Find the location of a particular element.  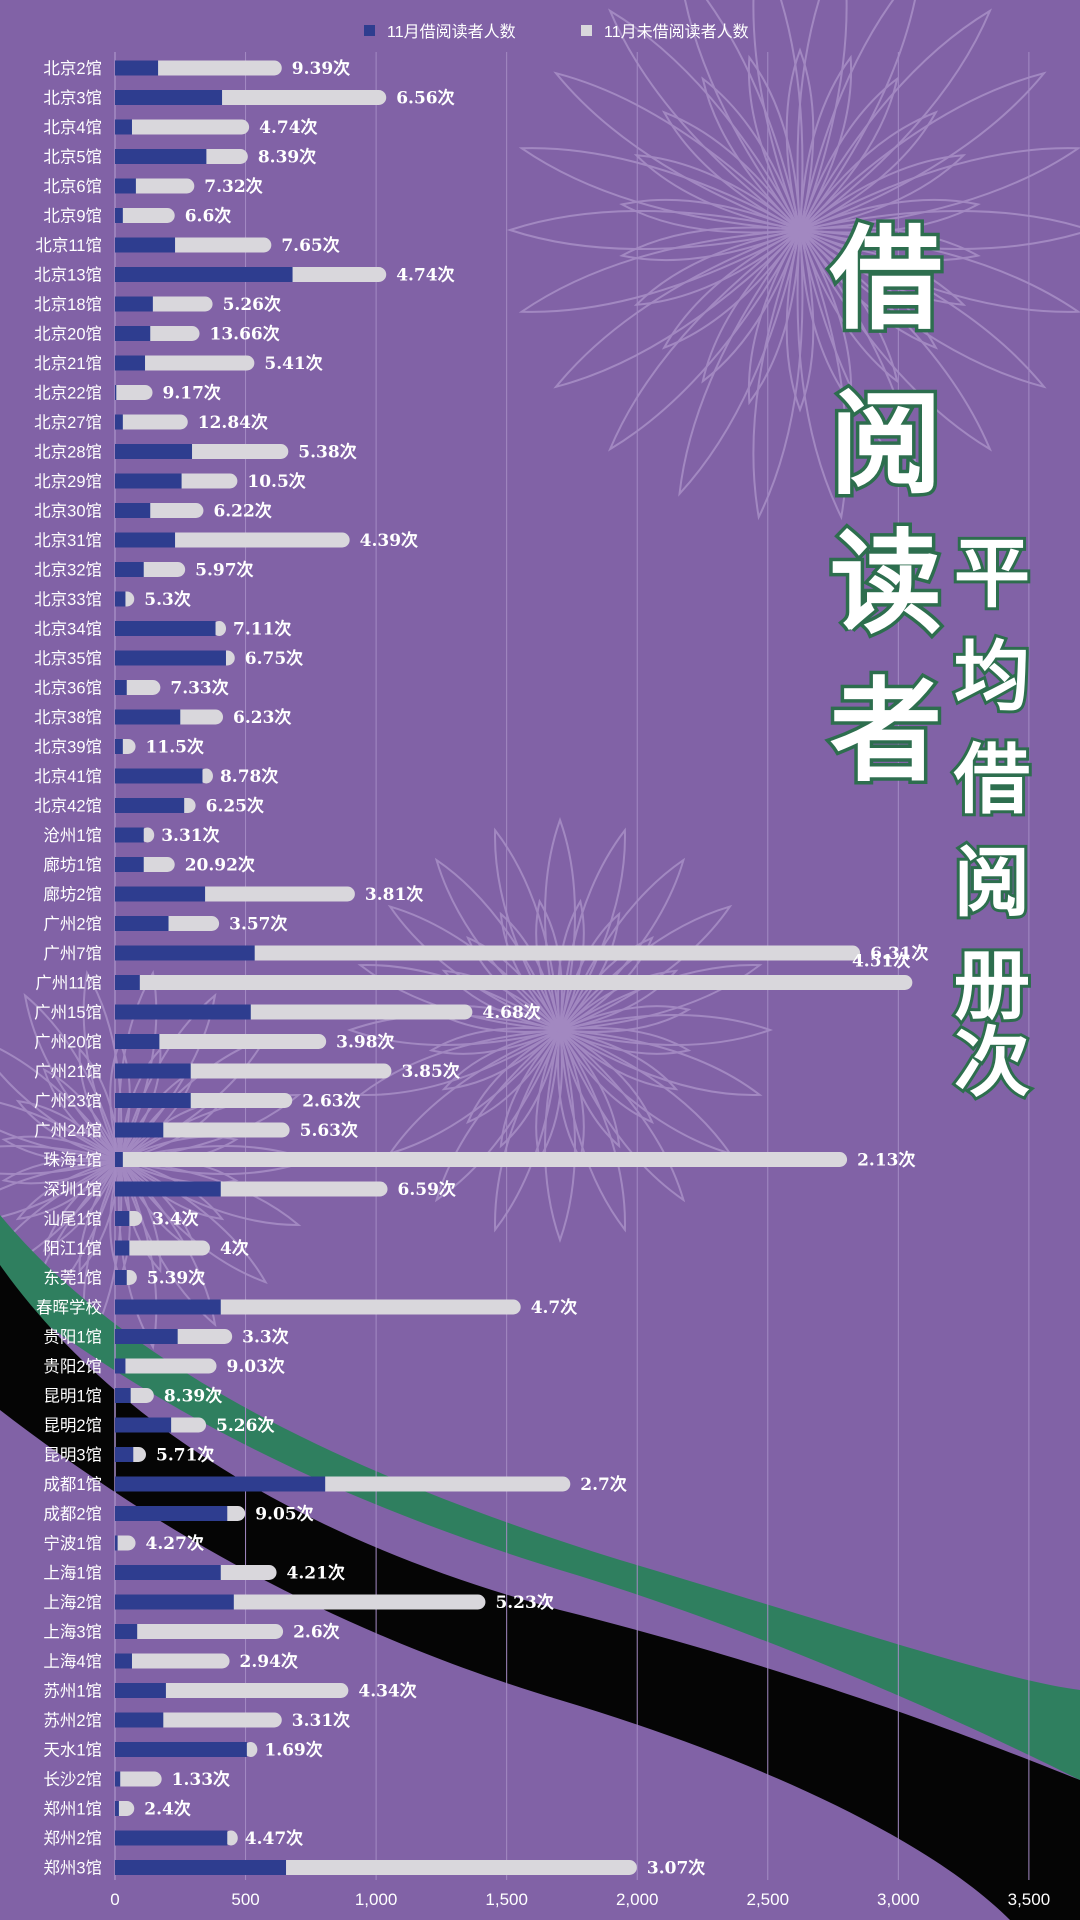

category-label: 上海2馆 is located at coordinates (72, 1602).